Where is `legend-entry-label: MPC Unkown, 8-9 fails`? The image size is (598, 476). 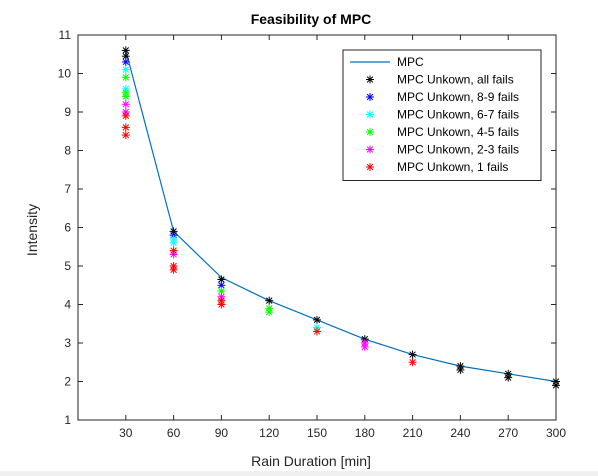
legend-entry-label: MPC Unkown, 8-9 fails is located at coordinates (458, 97).